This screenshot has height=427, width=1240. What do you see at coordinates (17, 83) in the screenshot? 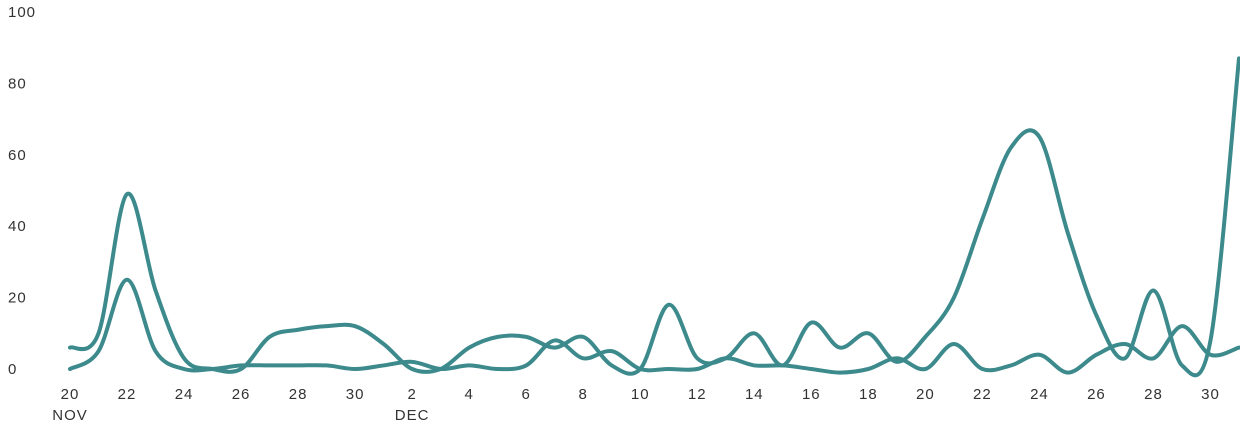
I see `y-tick-label: 80` at bounding box center [17, 83].